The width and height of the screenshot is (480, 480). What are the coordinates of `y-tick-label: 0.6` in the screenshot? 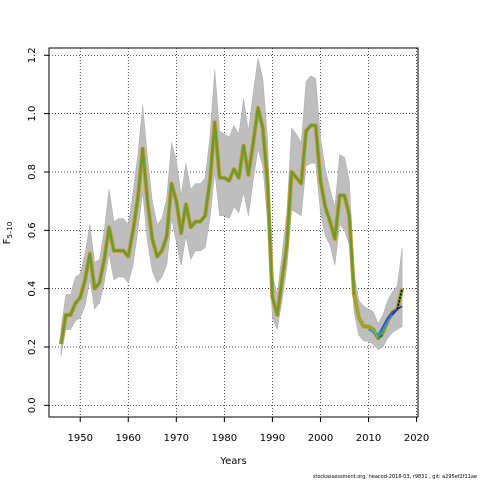 It's located at (32, 230).